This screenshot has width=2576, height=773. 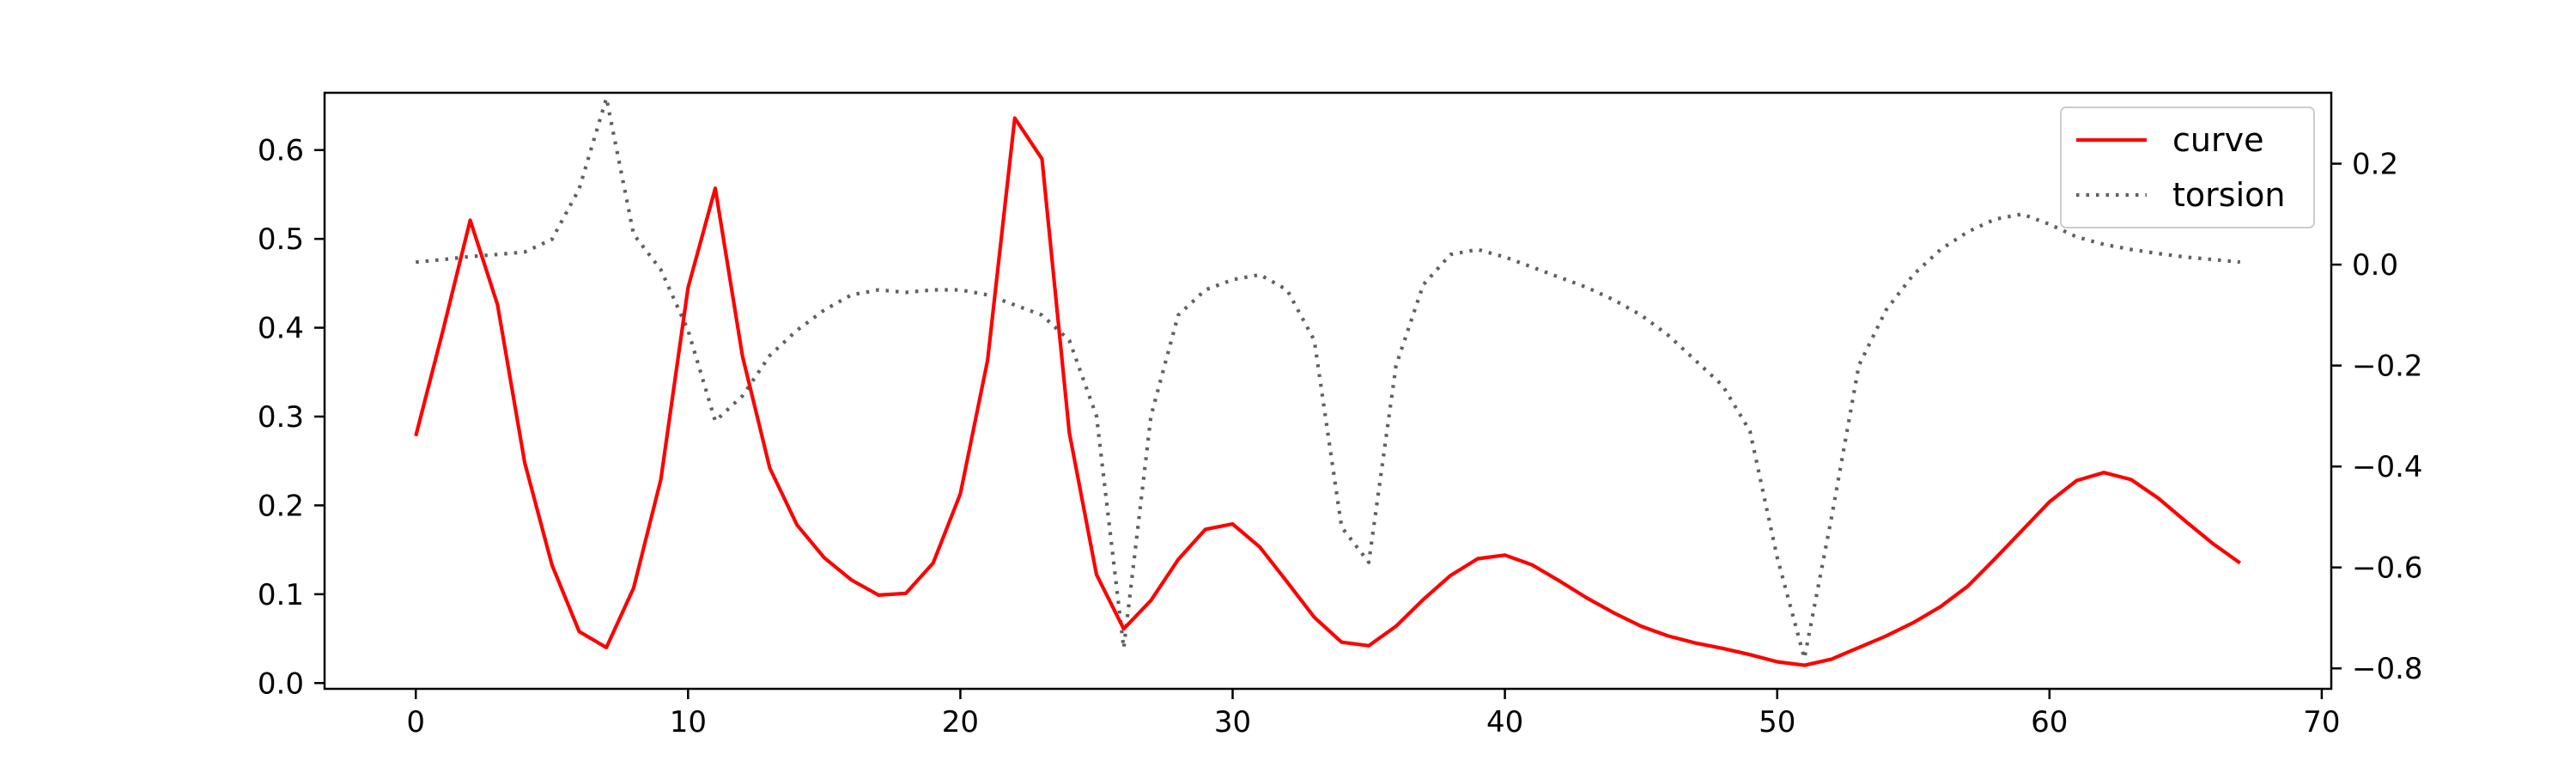 What do you see at coordinates (2387, 367) in the screenshot?
I see `y2-tick-label: −0.2` at bounding box center [2387, 367].